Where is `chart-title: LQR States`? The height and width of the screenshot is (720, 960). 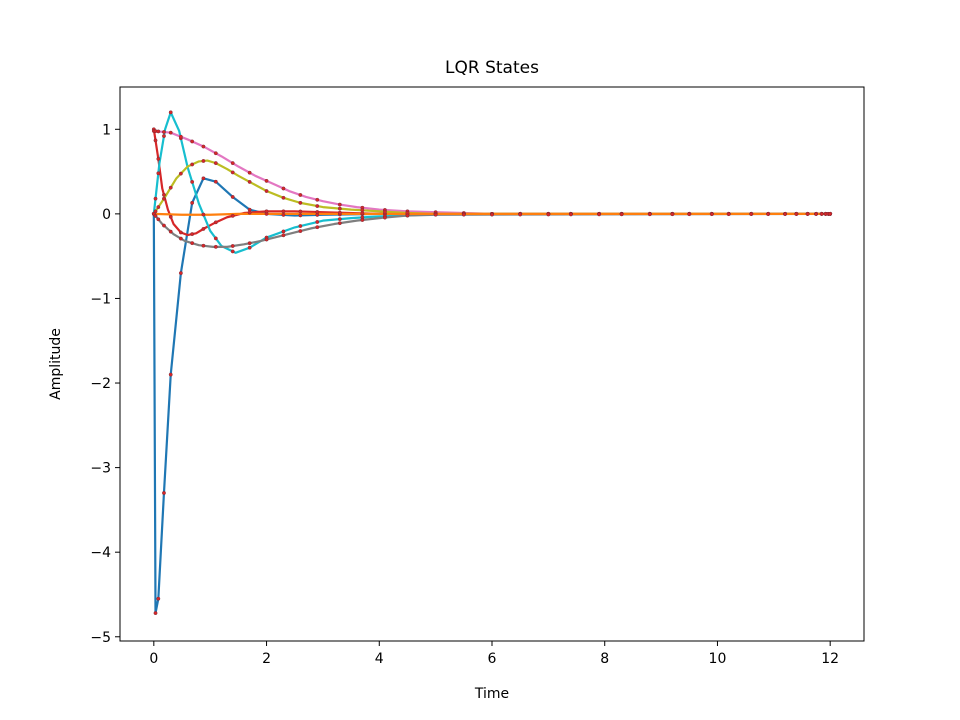 chart-title: LQR States is located at coordinates (492, 68).